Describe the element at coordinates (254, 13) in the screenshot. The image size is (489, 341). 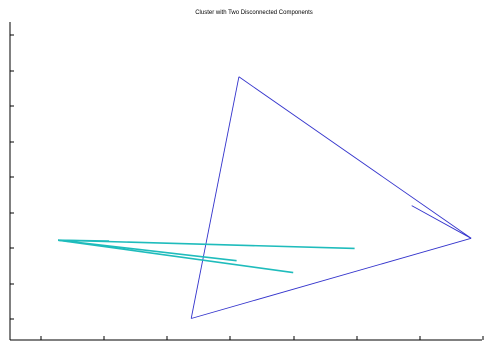
I see `chart-title: Cluster with Two Disconnected Components` at that location.